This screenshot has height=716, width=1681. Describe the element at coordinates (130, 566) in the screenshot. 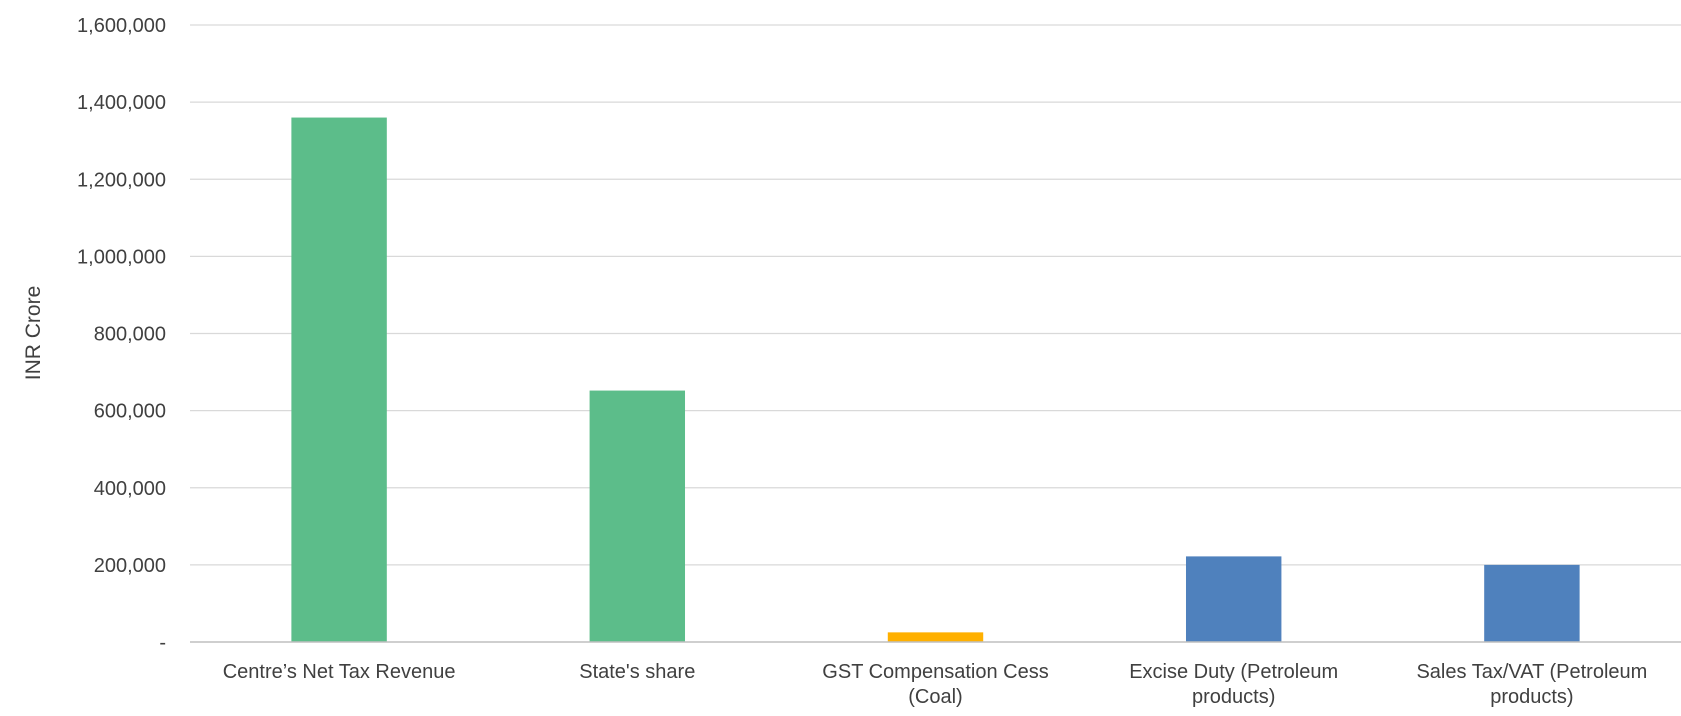

I see `y-tick-label: 200,000` at that location.